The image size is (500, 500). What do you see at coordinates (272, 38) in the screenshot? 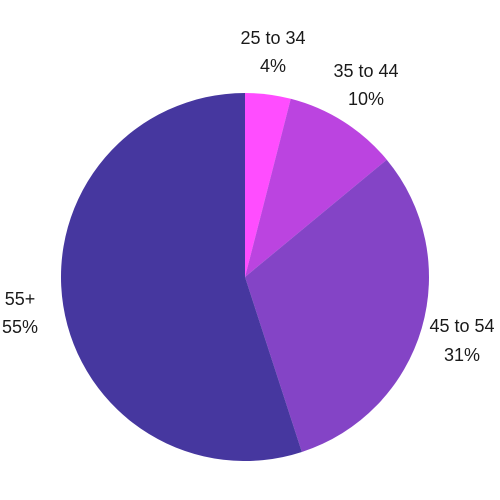
I see `slice-category-label: 25 to 34` at bounding box center [272, 38].